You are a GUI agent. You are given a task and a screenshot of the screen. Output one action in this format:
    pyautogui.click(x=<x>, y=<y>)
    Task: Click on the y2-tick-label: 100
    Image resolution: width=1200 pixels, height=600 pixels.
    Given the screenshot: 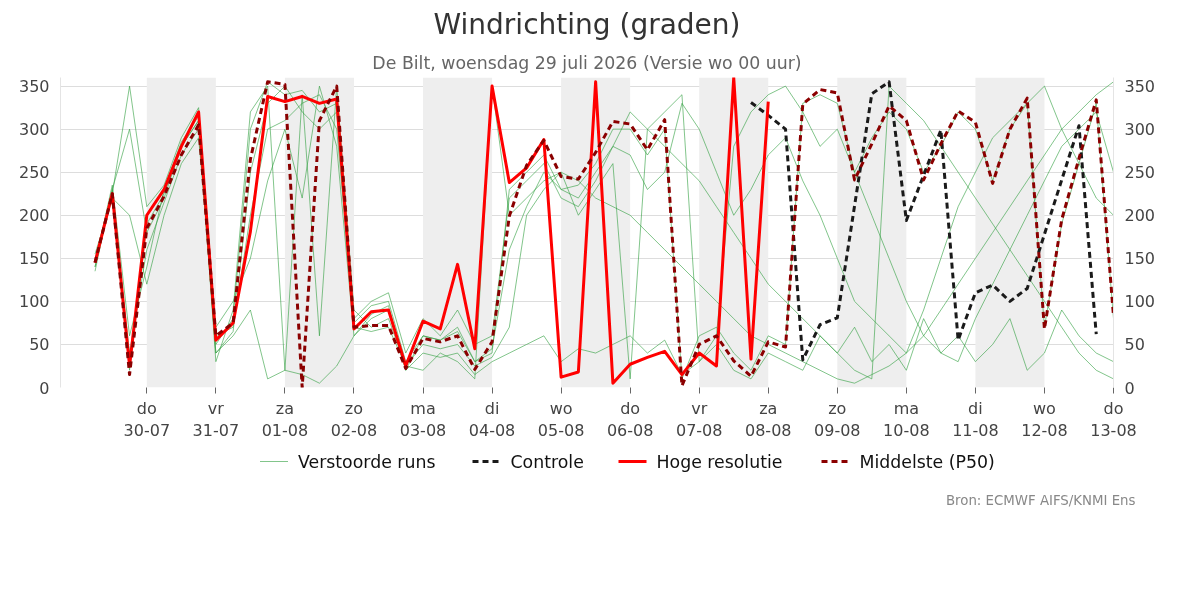 What is the action you would take?
    pyautogui.click(x=1140, y=302)
    